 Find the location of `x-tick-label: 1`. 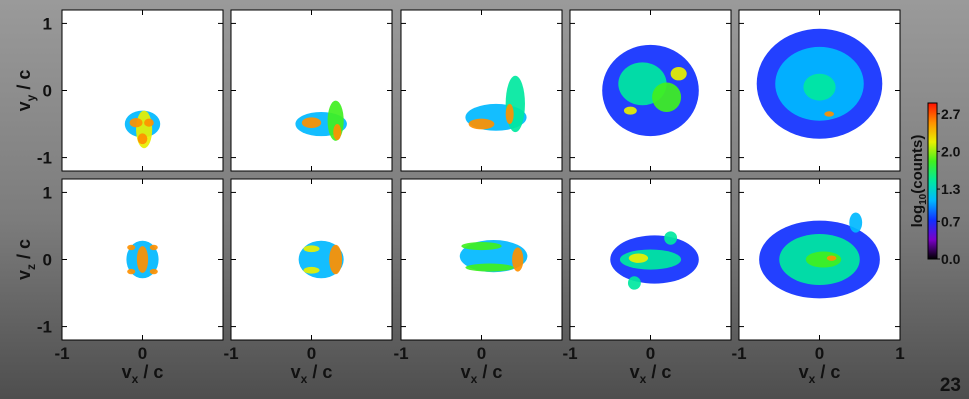

x-tick-label: 1 is located at coordinates (899, 353).